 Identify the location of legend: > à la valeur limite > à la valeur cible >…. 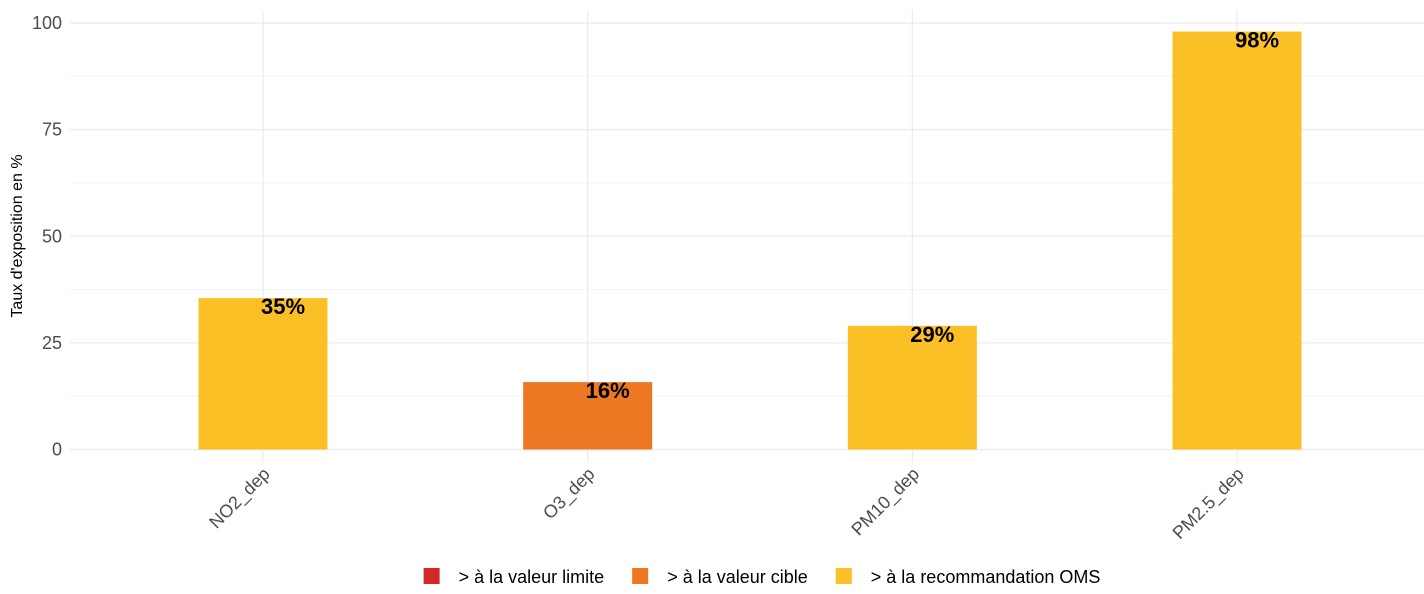
(762, 577).